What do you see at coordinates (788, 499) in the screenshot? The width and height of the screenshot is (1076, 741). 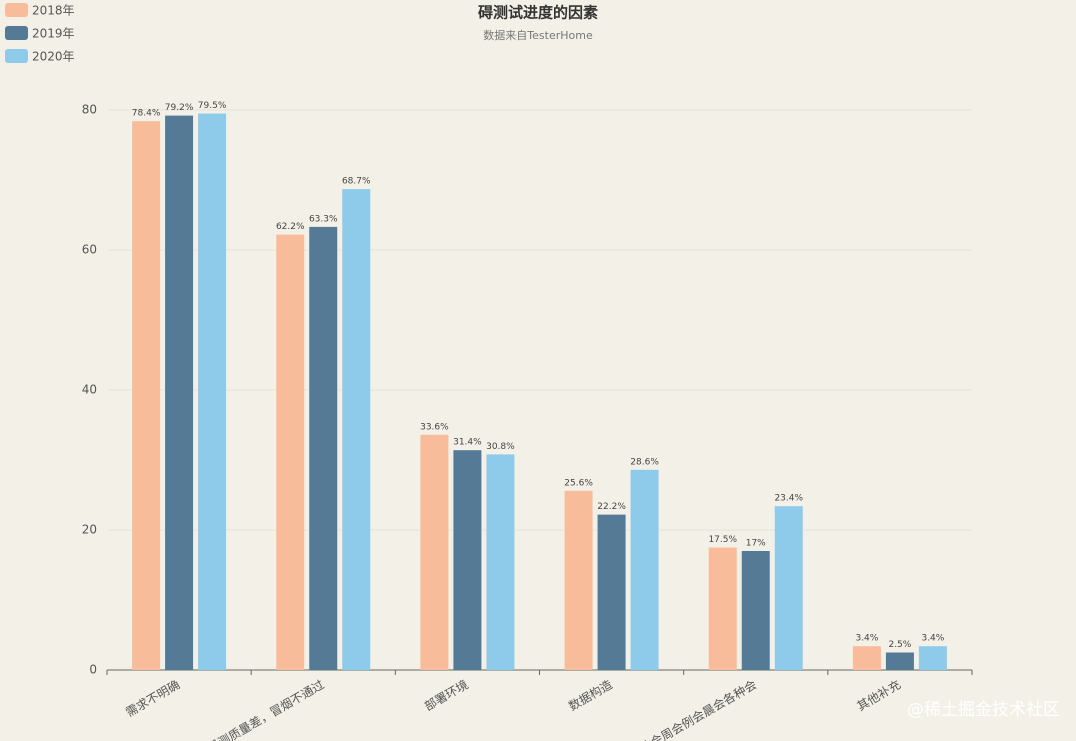 I see `value-label: 23.4%` at bounding box center [788, 499].